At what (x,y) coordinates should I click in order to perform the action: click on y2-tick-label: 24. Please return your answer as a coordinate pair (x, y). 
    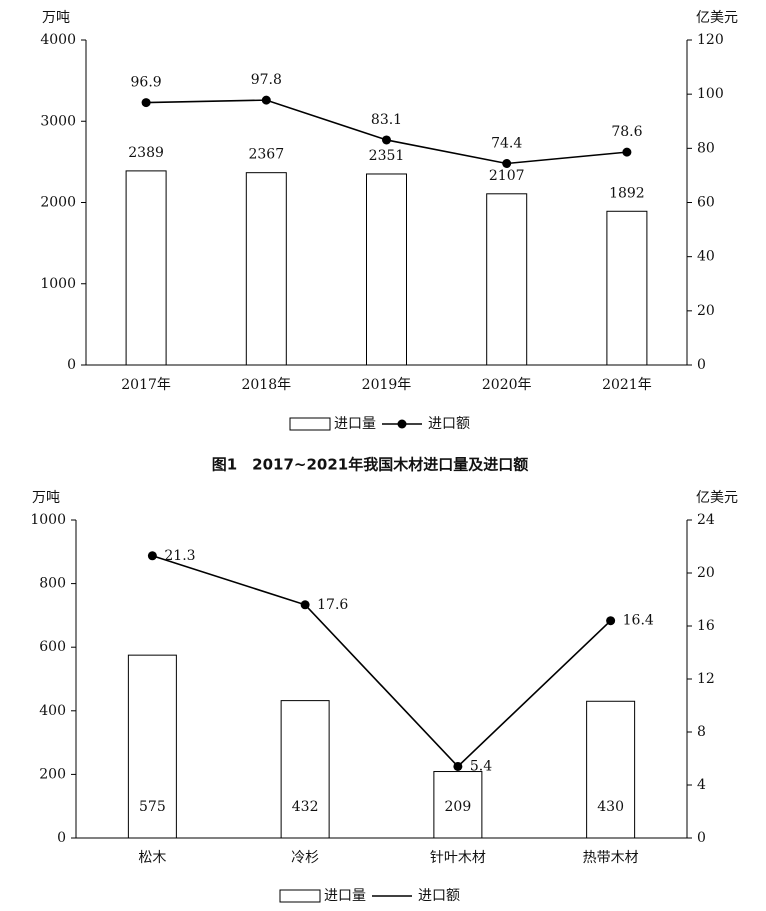
    Looking at the image, I should click on (706, 520).